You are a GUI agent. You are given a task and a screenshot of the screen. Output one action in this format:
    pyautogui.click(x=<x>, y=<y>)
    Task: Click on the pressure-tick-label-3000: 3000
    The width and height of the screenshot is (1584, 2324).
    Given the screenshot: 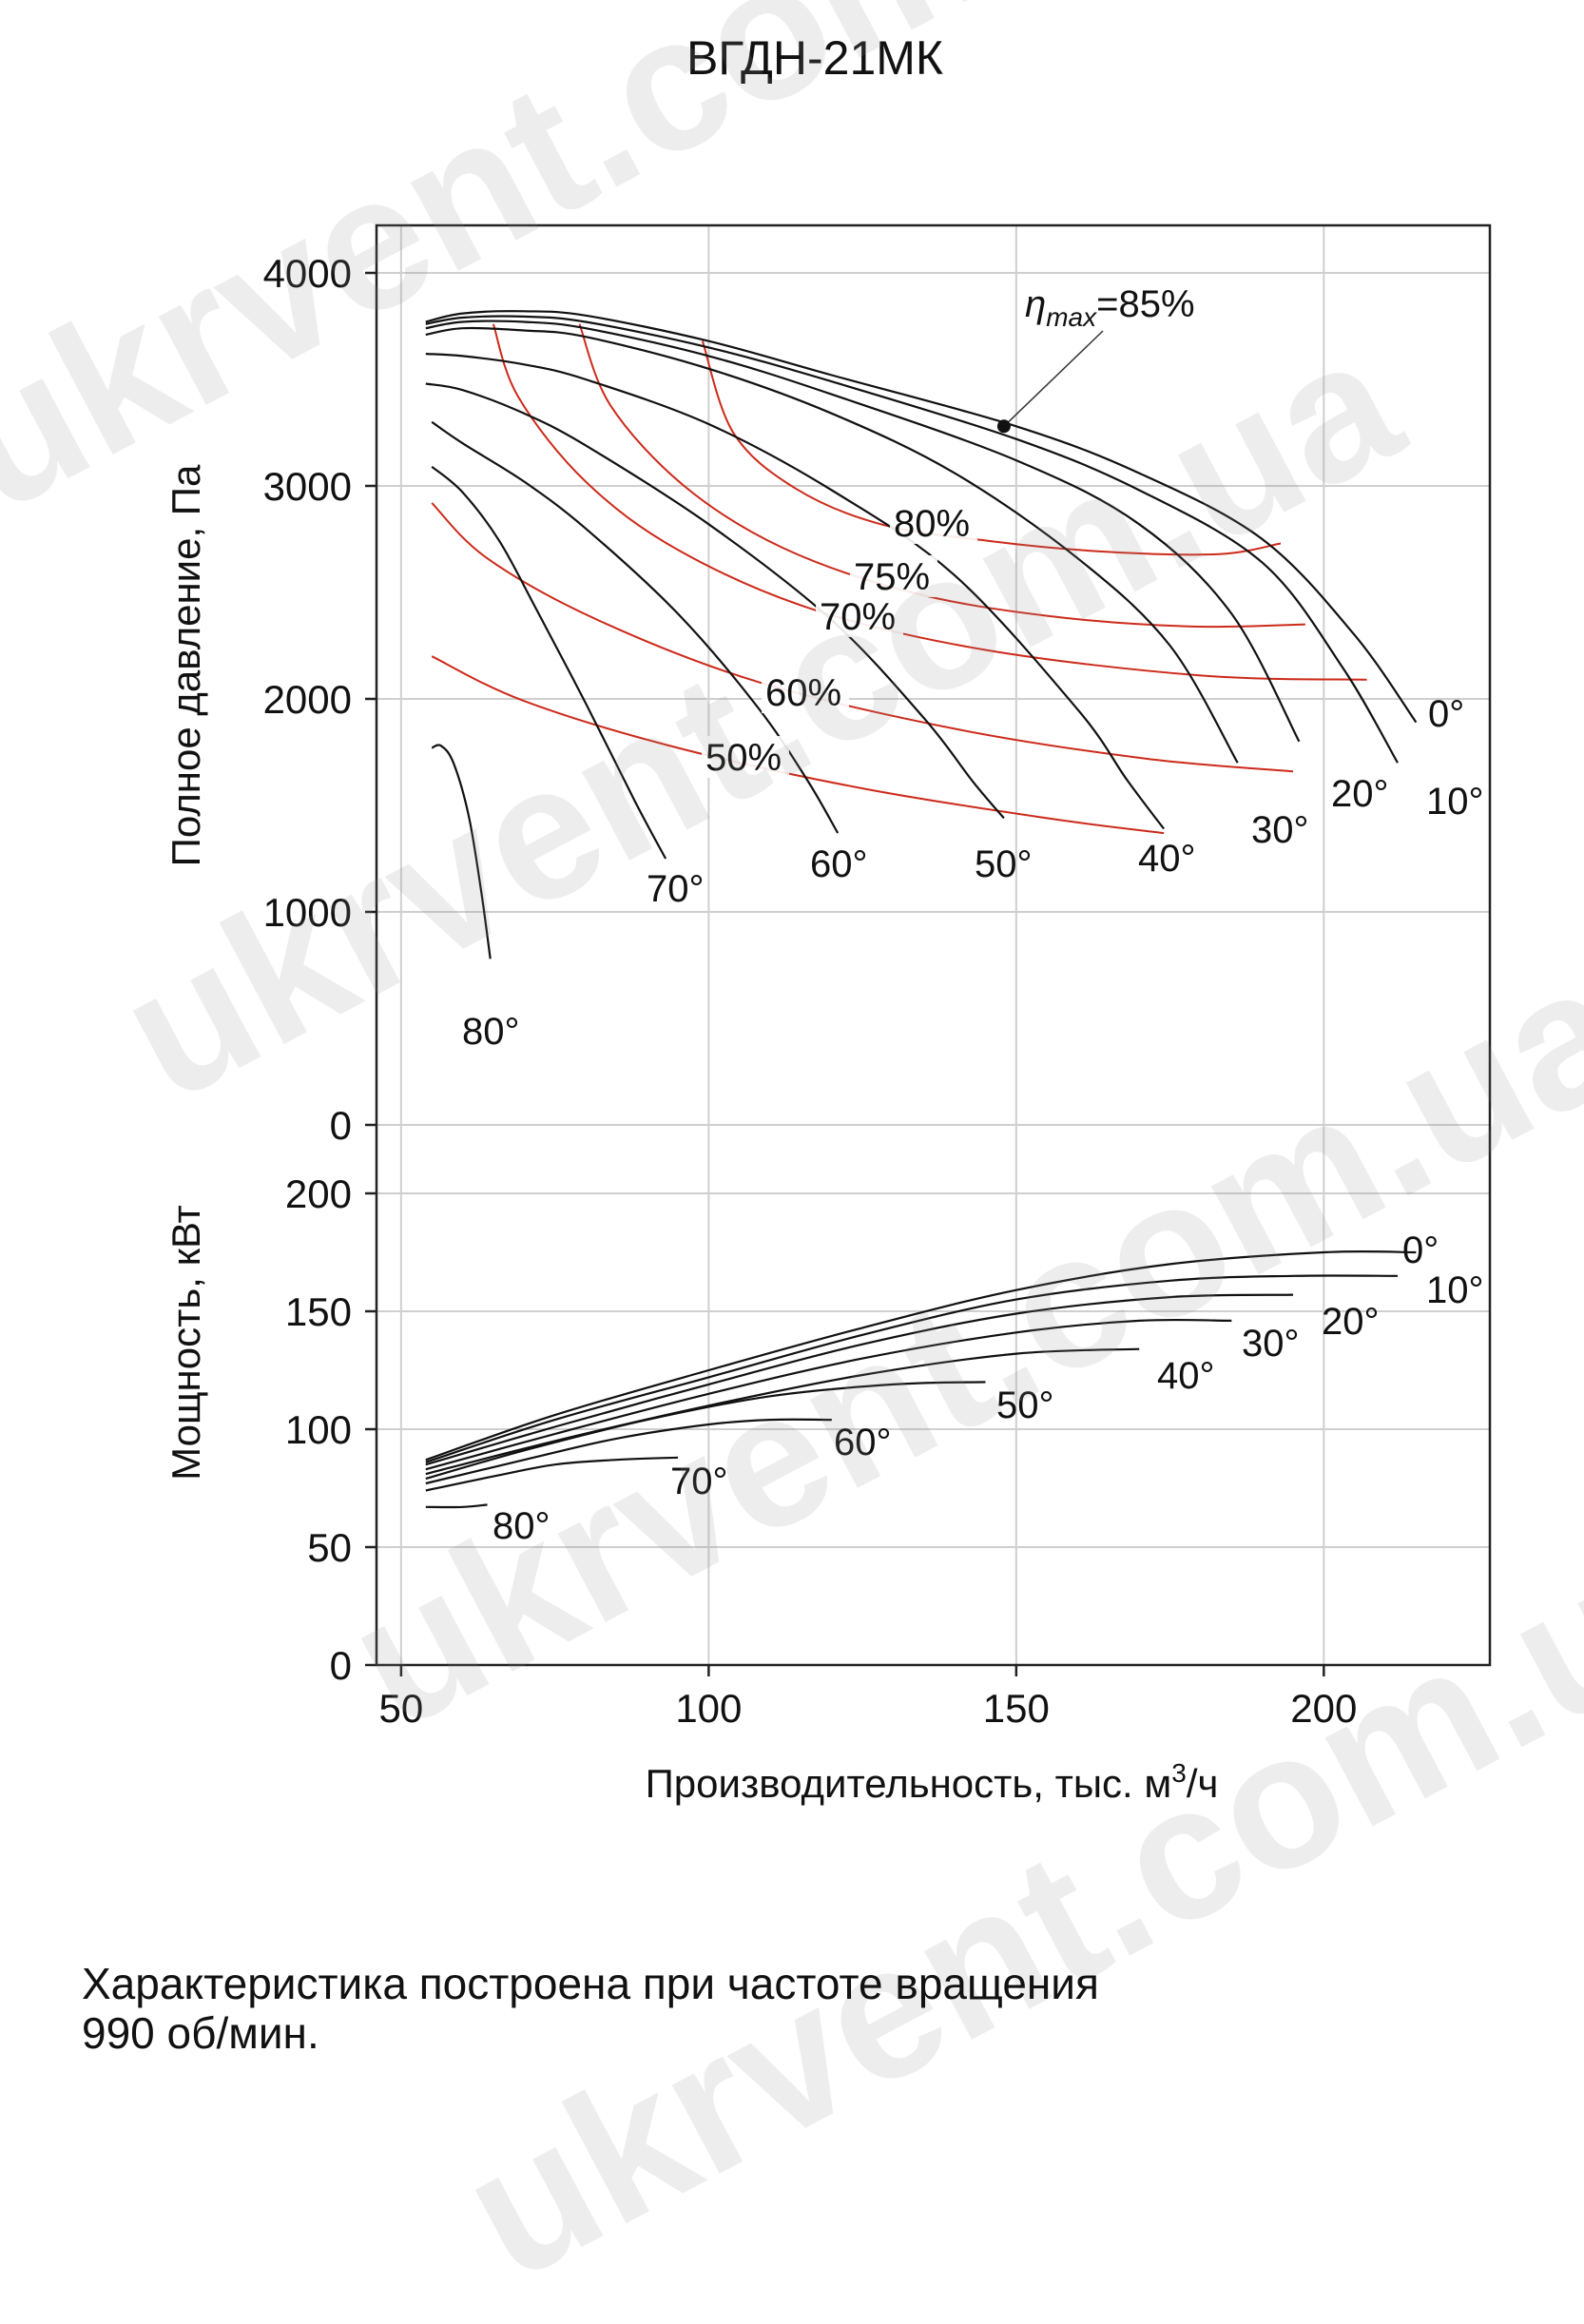 What is the action you would take?
    pyautogui.click(x=307, y=487)
    